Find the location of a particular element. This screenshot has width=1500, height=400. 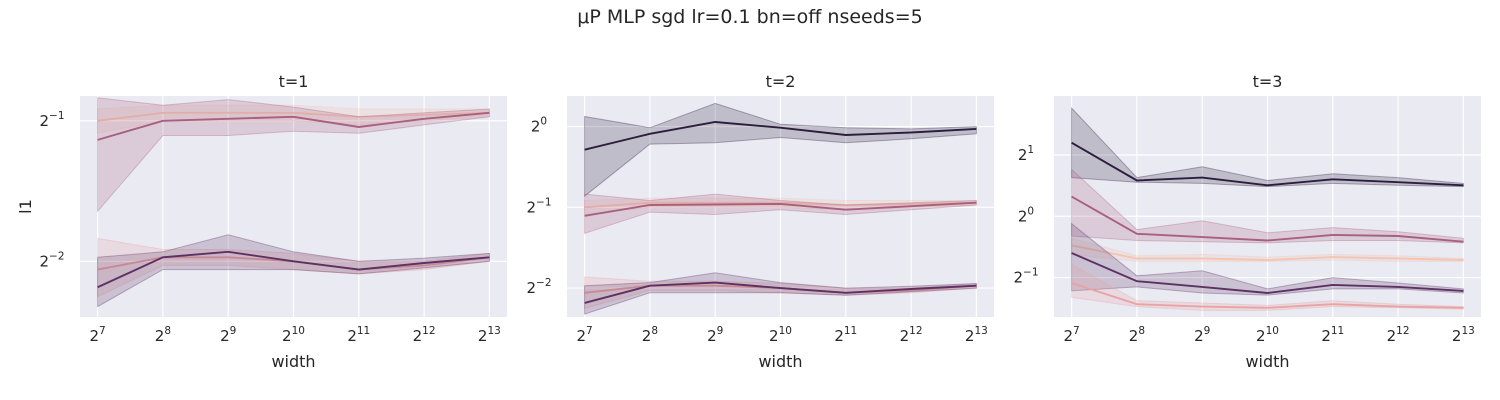

panel-title: t=2 is located at coordinates (781, 81).